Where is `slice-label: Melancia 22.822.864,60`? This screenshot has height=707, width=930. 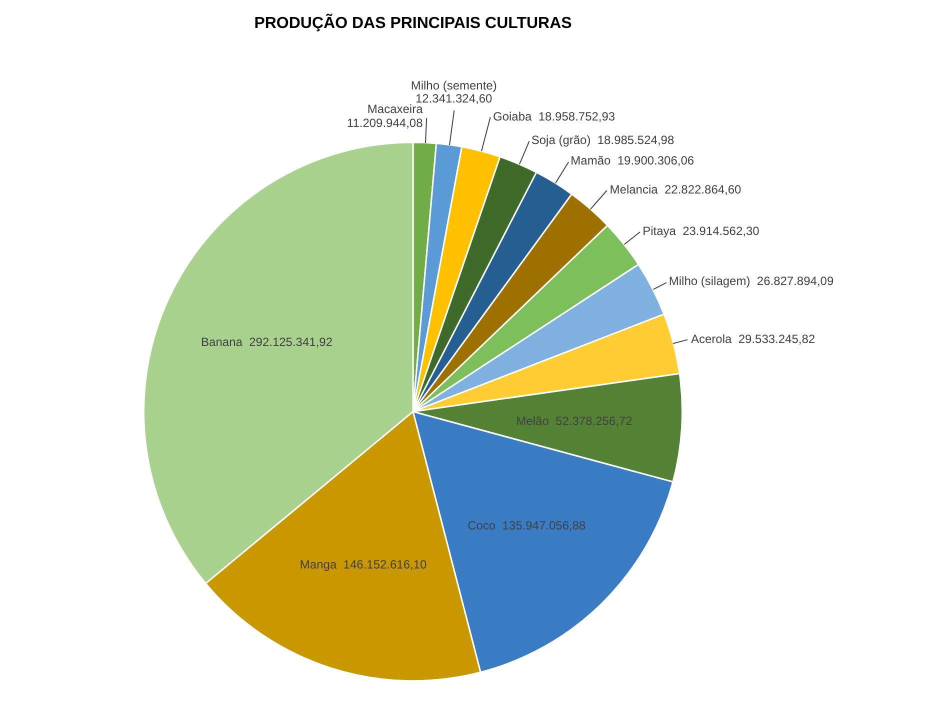
slice-label: Melancia 22.822.864,60 is located at coordinates (676, 189).